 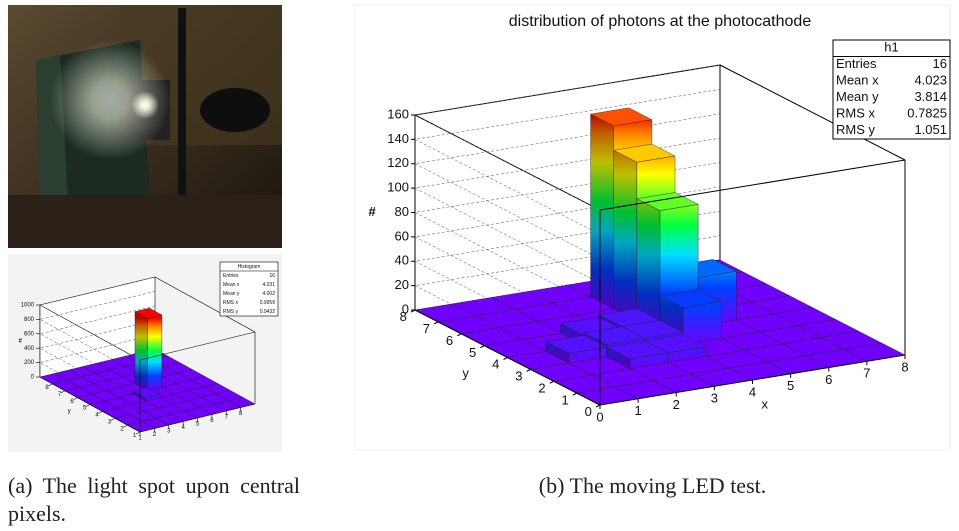 I want to click on stats-value: 16, so click(x=272, y=276).